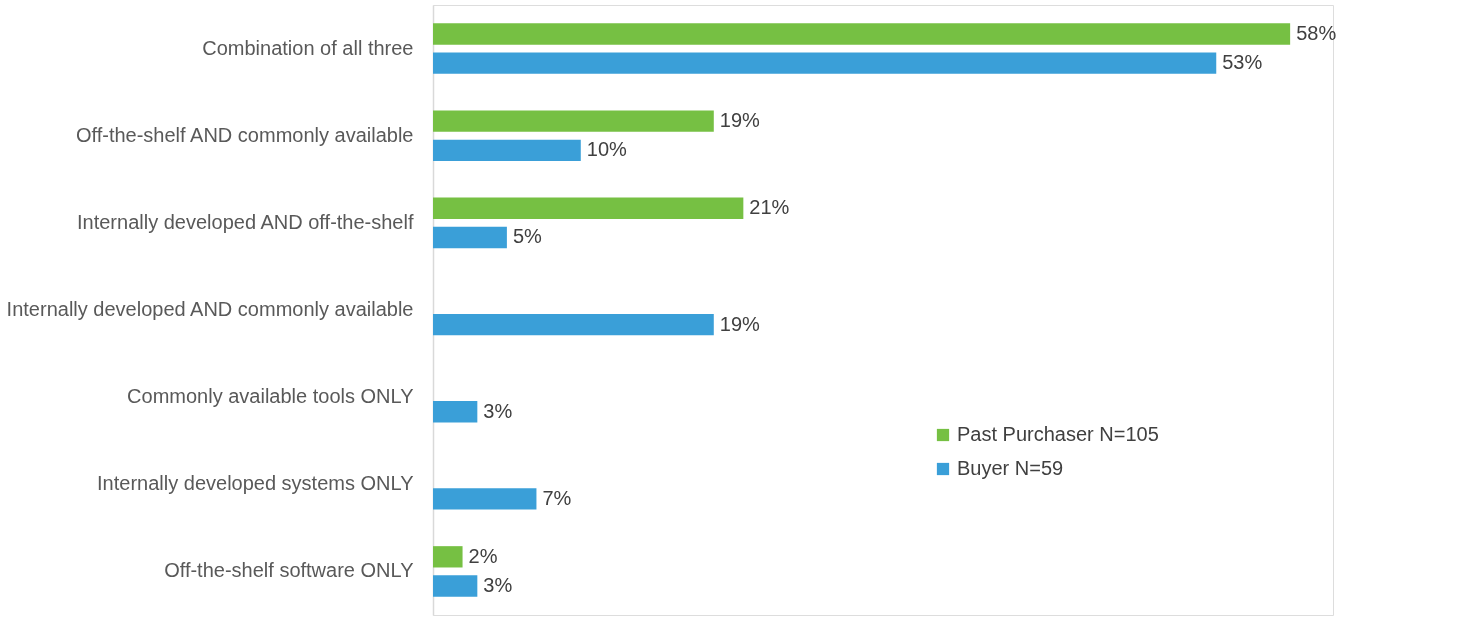 Image resolution: width=1457 pixels, height=628 pixels. What do you see at coordinates (255, 483) in the screenshot?
I see `y-tick-label: Internally developed systems ONLY` at bounding box center [255, 483].